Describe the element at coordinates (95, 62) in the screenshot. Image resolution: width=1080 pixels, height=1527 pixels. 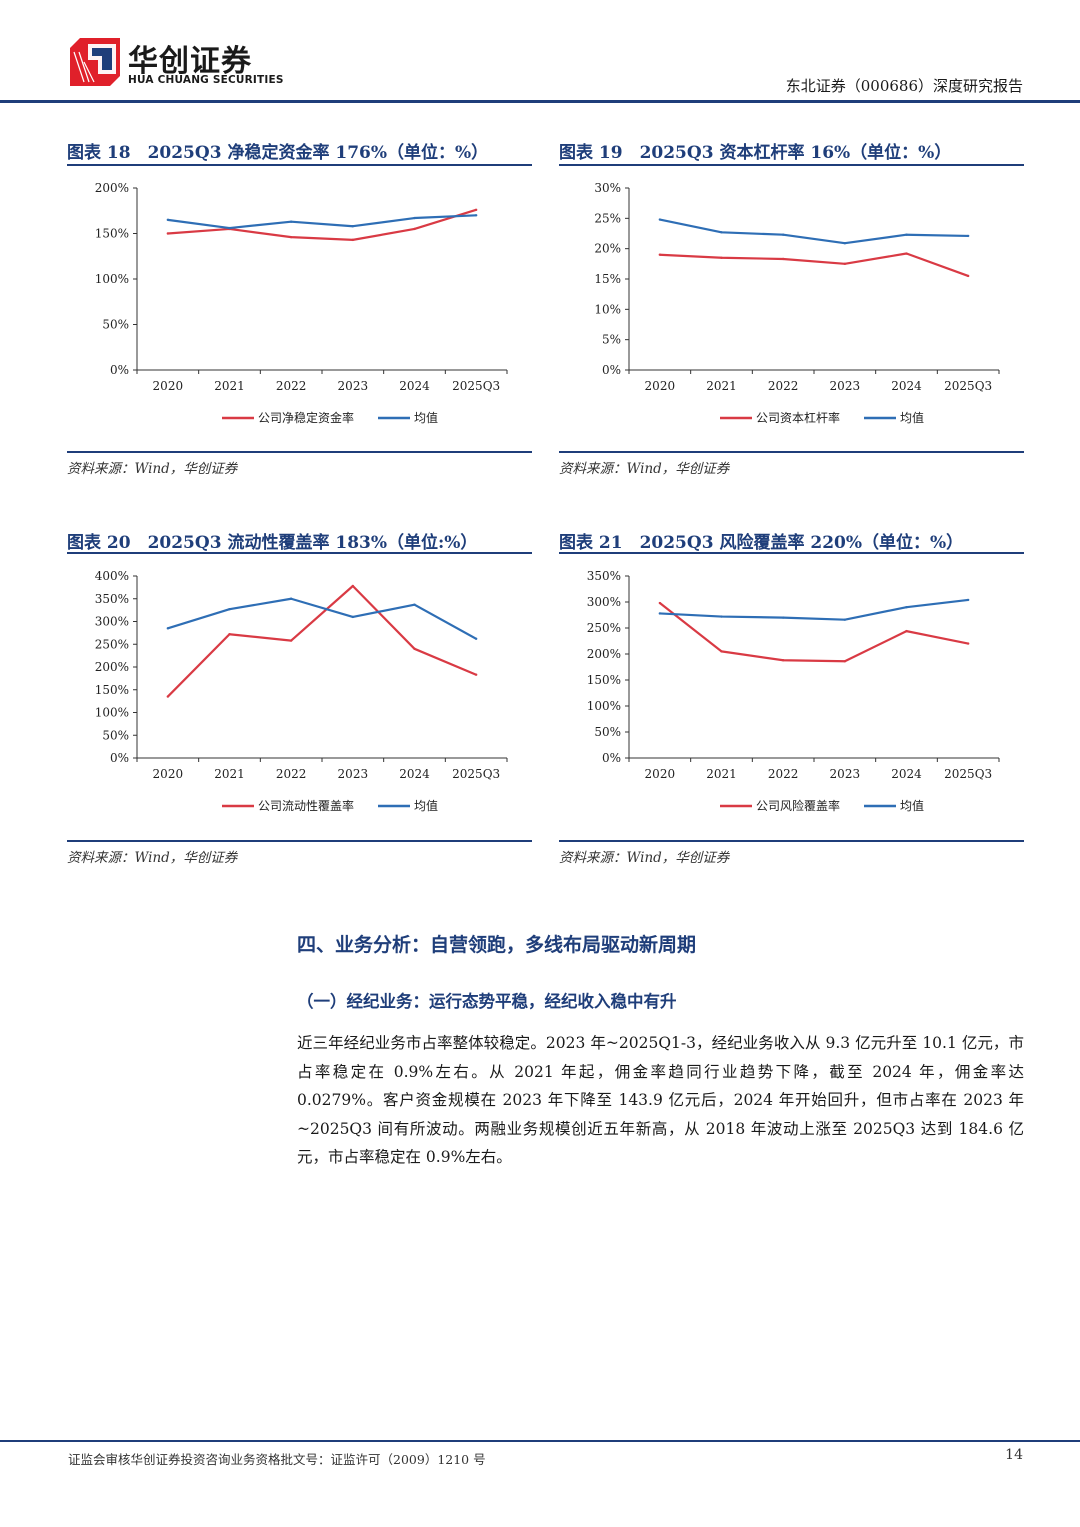
I see `company-logo-icon` at that location.